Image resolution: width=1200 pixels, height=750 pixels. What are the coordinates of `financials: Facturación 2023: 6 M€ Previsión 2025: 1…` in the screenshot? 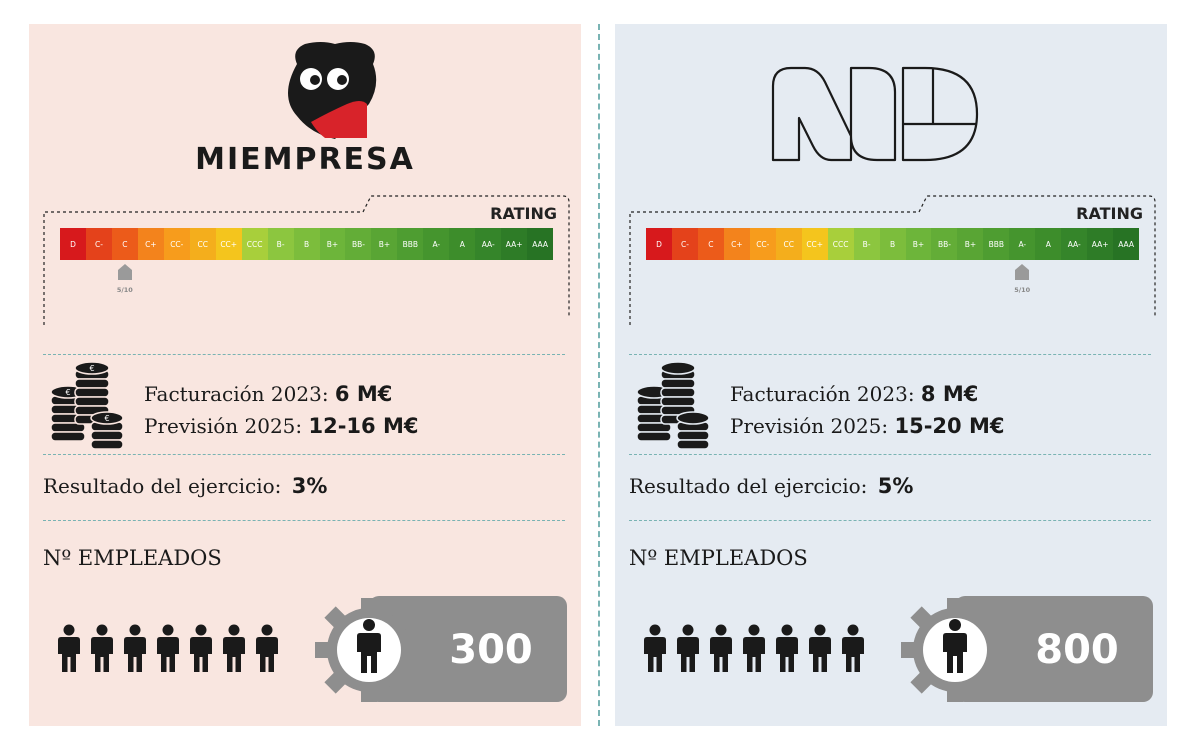 It's located at (281, 410).